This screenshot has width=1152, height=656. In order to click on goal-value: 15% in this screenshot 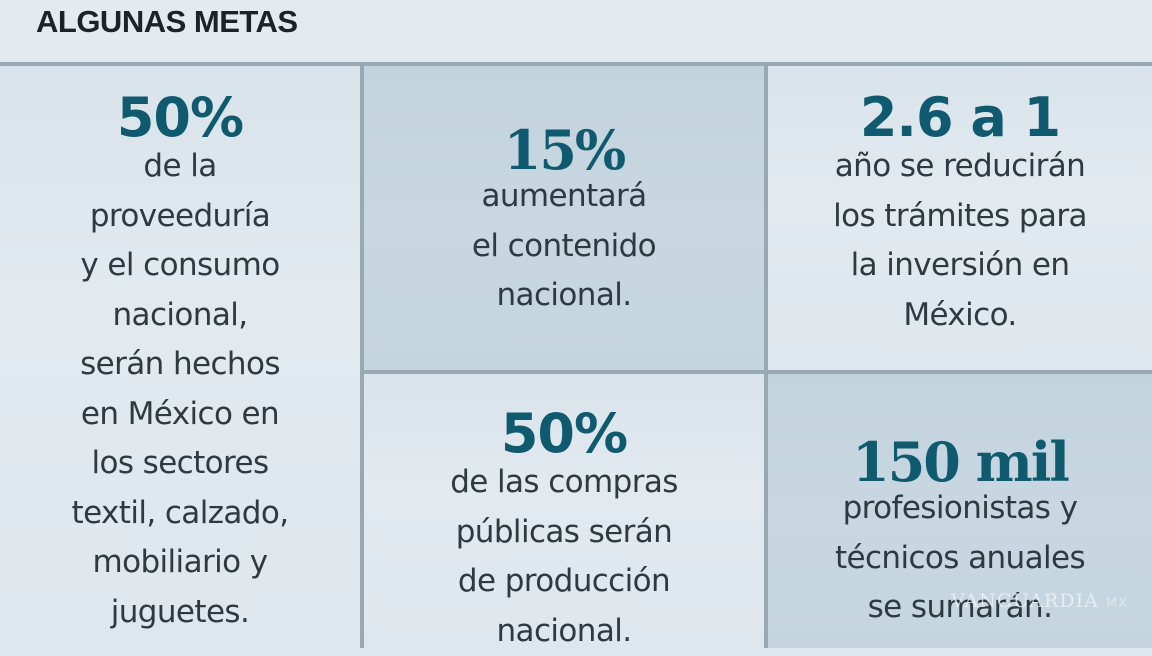, I will do `click(564, 150)`.